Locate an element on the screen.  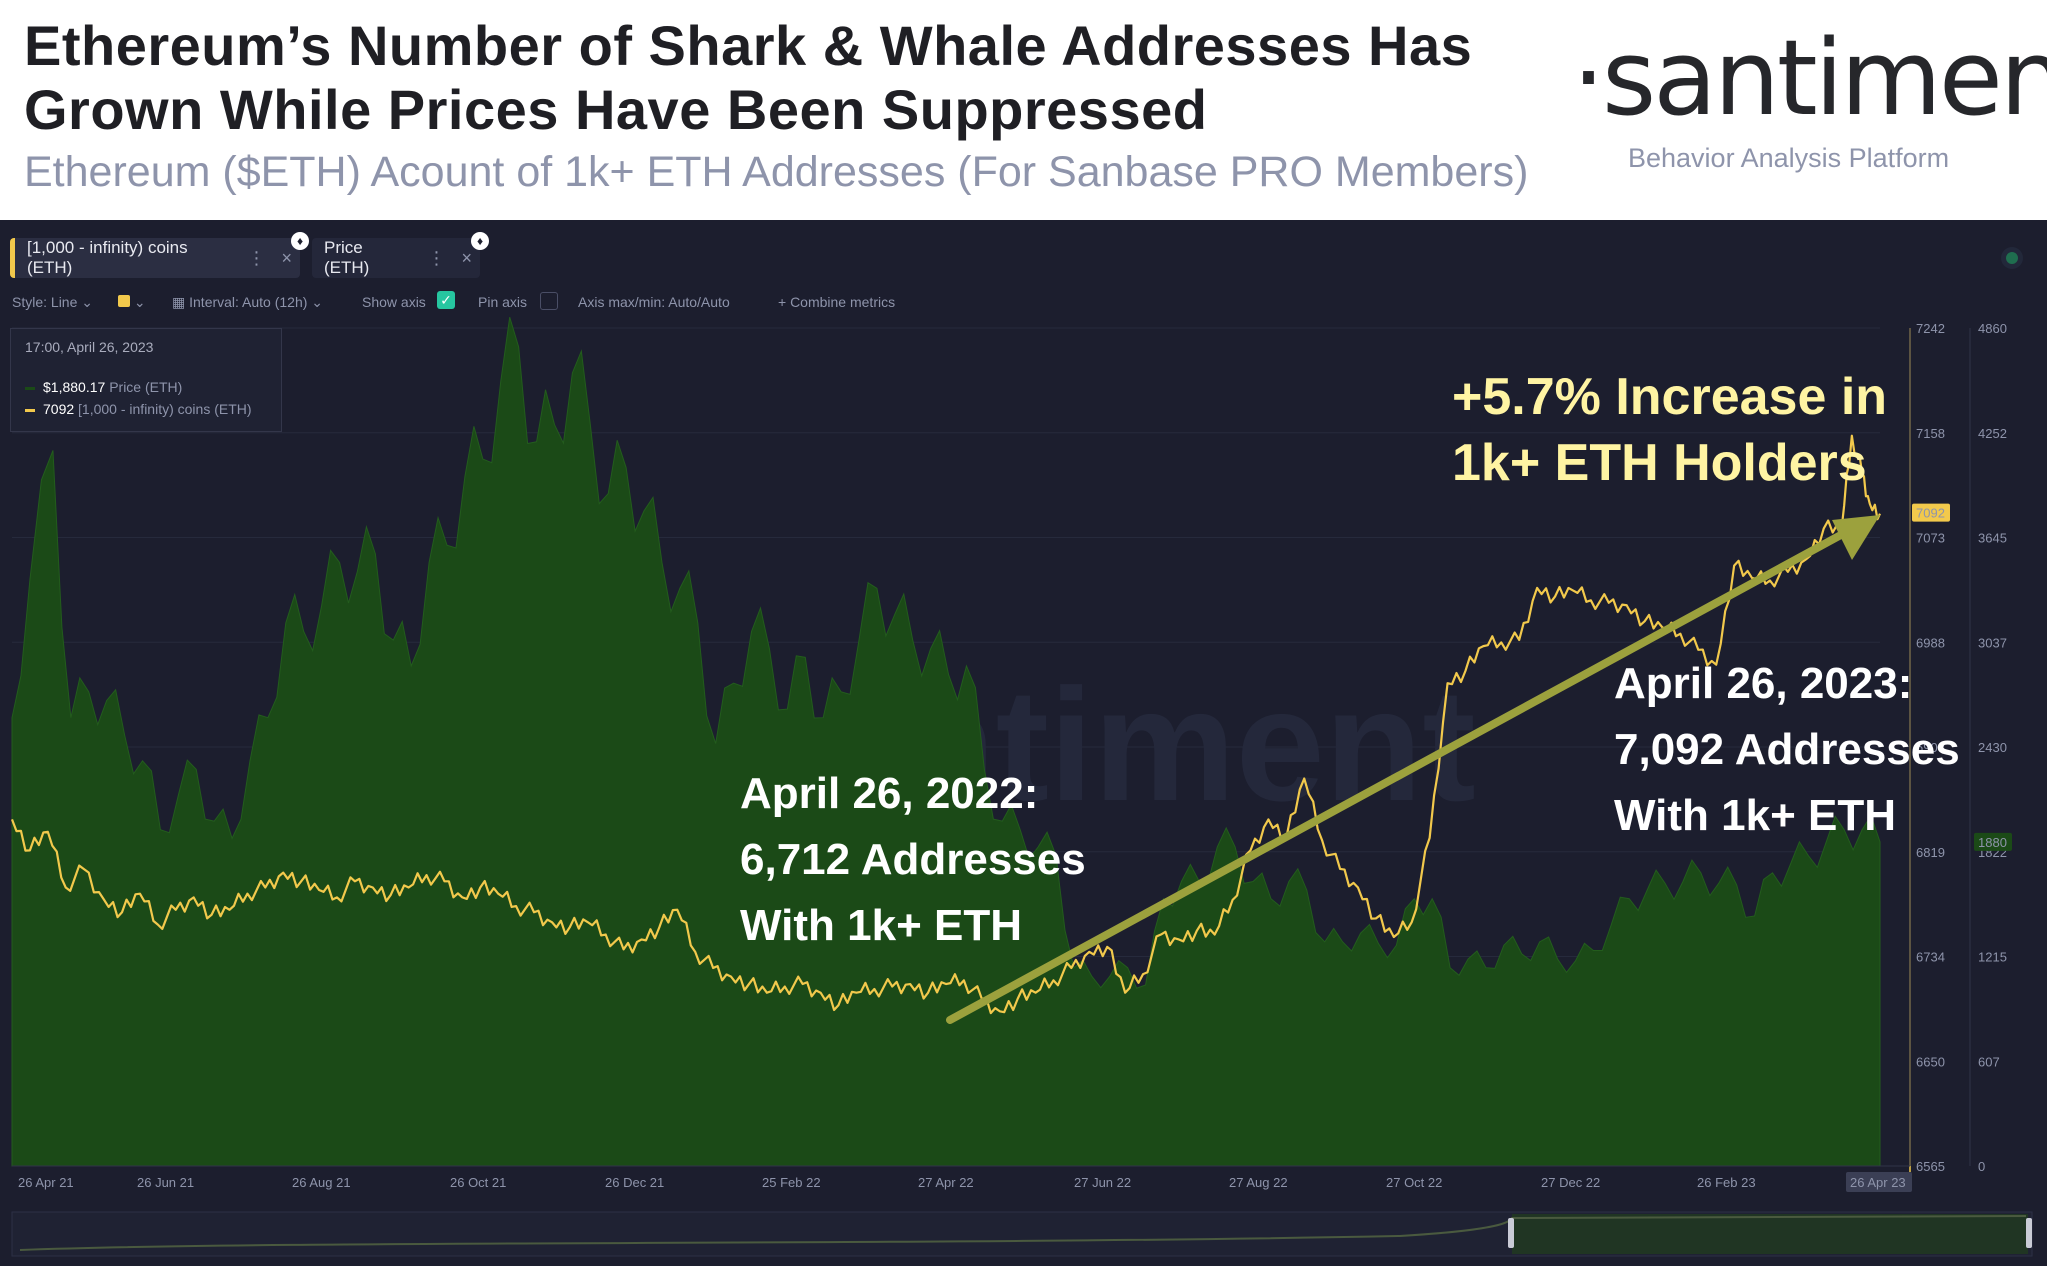
annotation-right-line: 7,092 Addresses is located at coordinates (1787, 749).